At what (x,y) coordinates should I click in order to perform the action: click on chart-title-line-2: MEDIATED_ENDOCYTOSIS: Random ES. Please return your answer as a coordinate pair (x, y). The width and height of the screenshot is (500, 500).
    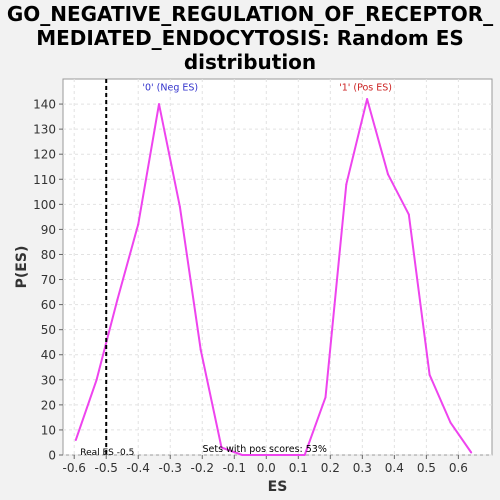
    Looking at the image, I should click on (250, 38).